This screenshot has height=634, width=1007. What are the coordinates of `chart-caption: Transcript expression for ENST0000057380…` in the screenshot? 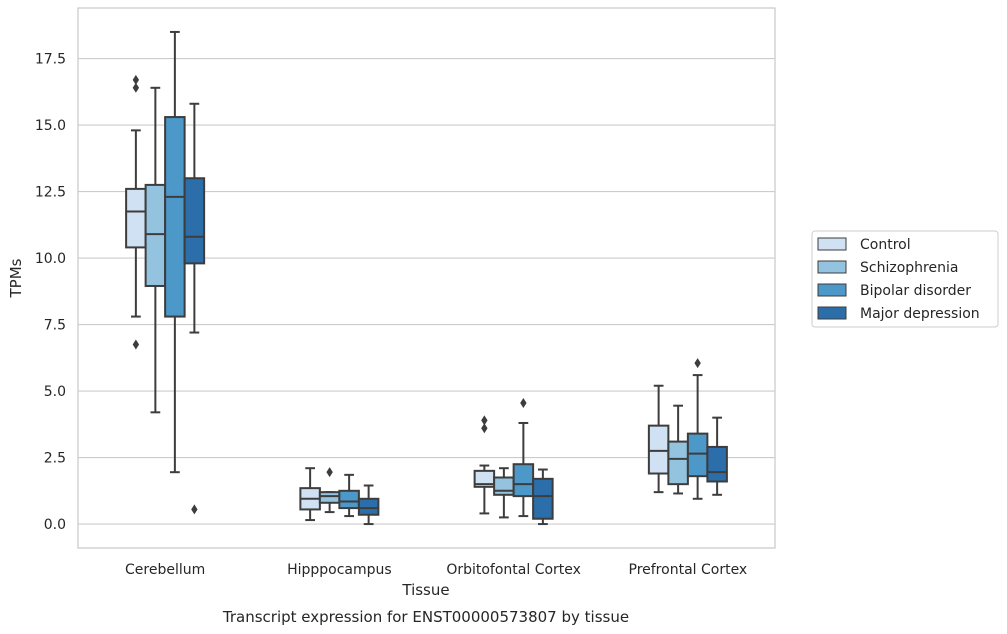 It's located at (425, 617).